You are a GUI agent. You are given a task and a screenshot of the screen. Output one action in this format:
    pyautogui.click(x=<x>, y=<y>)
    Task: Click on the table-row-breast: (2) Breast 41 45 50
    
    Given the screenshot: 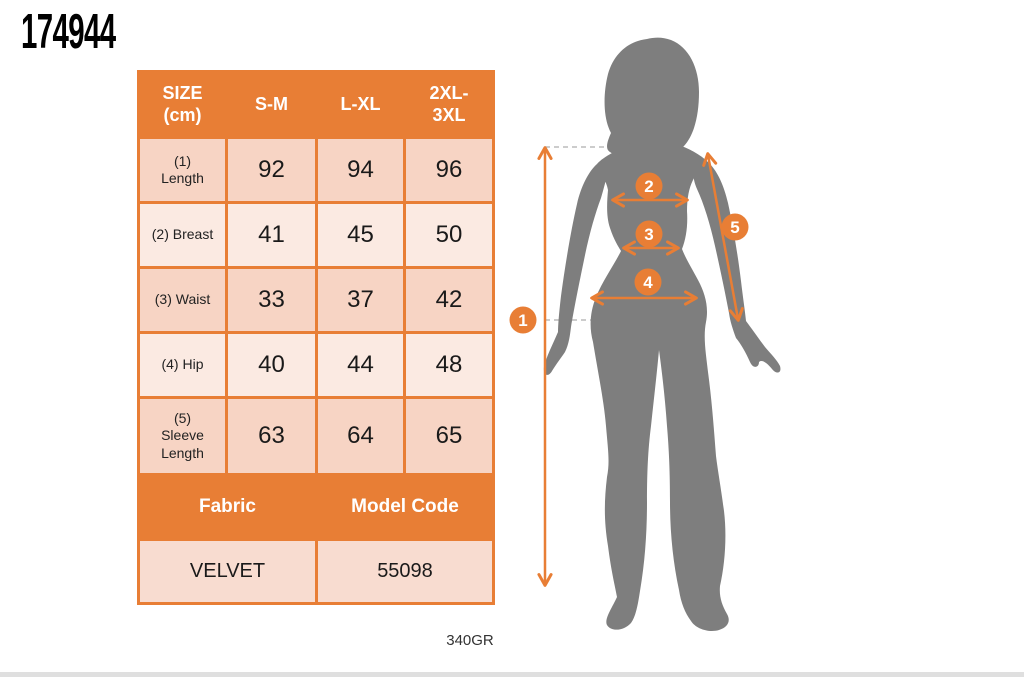 What is the action you would take?
    pyautogui.click(x=316, y=235)
    